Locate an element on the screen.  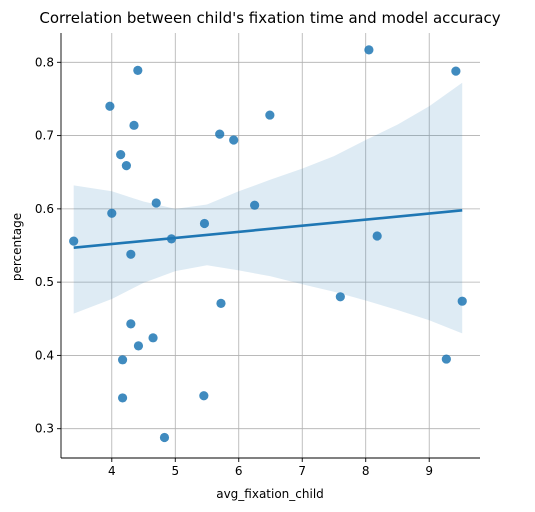
x-tick-label-3: 7 is located at coordinates (302, 471).